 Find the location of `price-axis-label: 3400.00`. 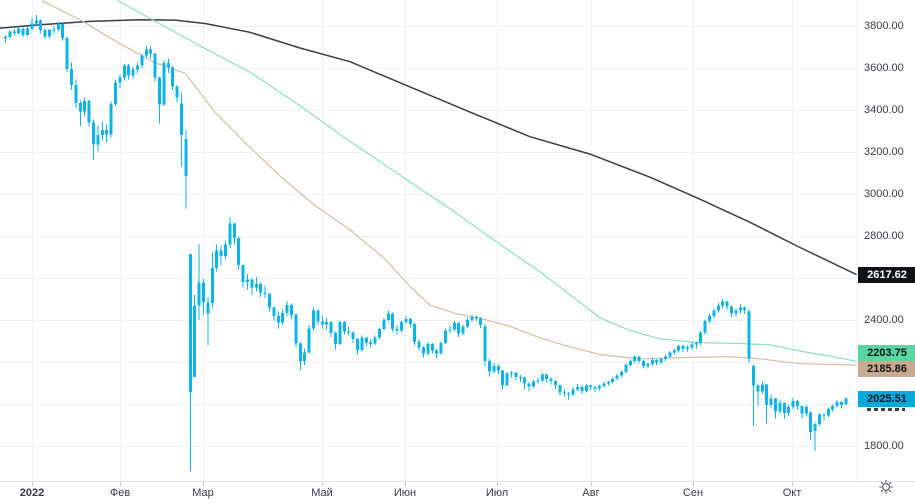

price-axis-label: 3400.00 is located at coordinates (884, 109).